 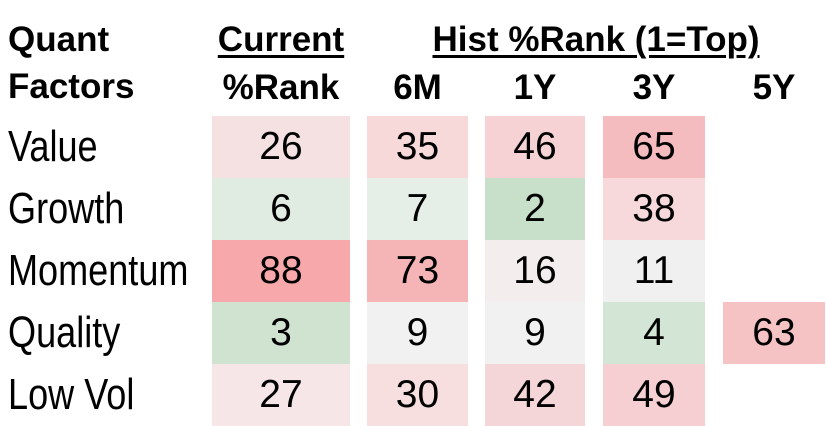 What do you see at coordinates (774, 87) in the screenshot?
I see `column-header-5y: 5Y` at bounding box center [774, 87].